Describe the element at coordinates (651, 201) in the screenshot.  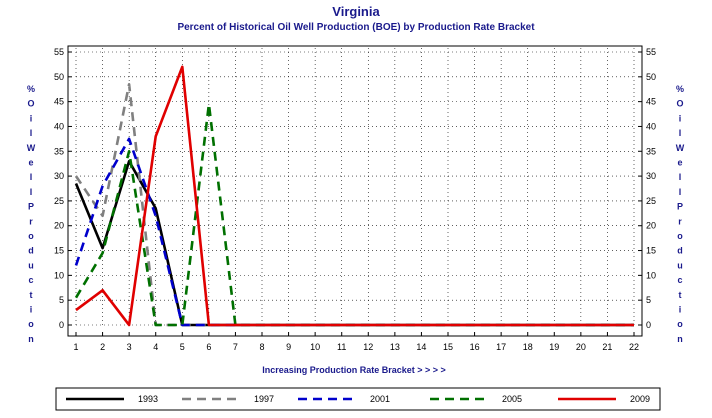
I see `y-tick-label-right: 25` at that location.